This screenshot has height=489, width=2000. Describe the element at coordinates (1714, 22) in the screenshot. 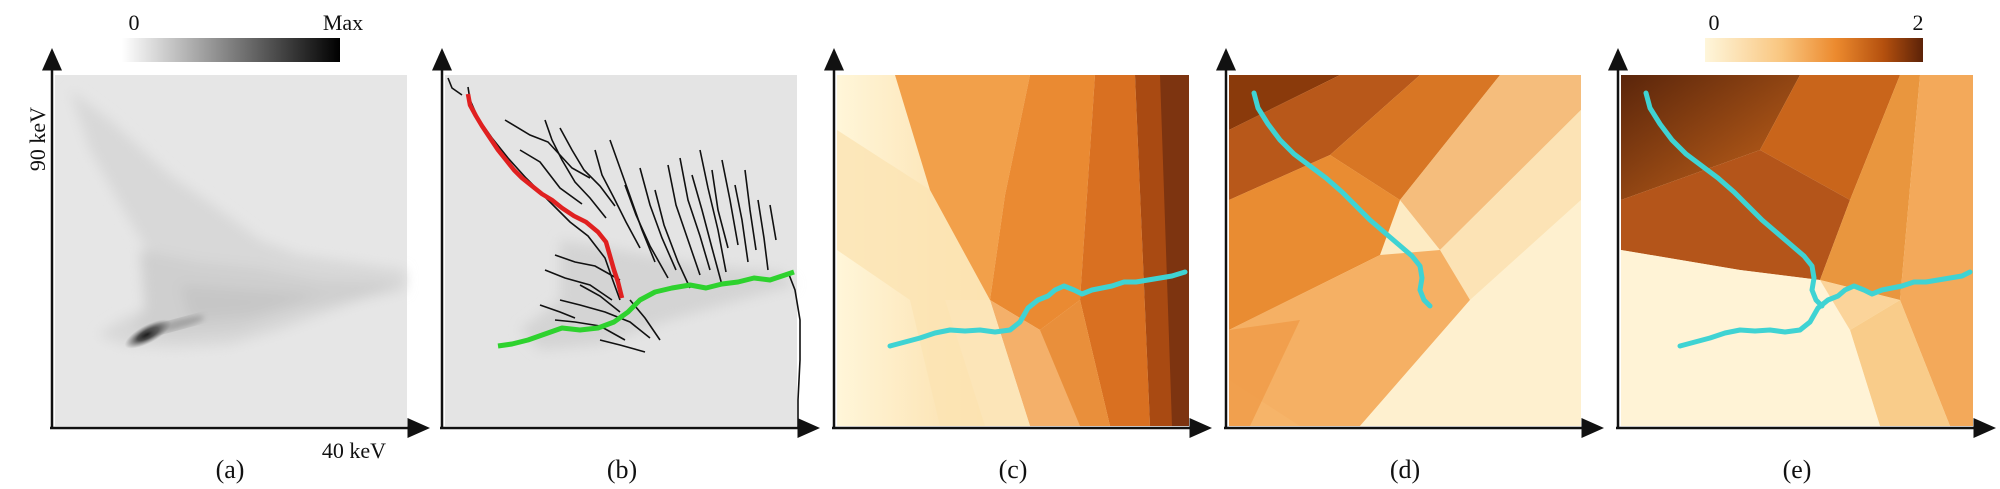

I see `orange-colorbar-min-label: 0` at that location.